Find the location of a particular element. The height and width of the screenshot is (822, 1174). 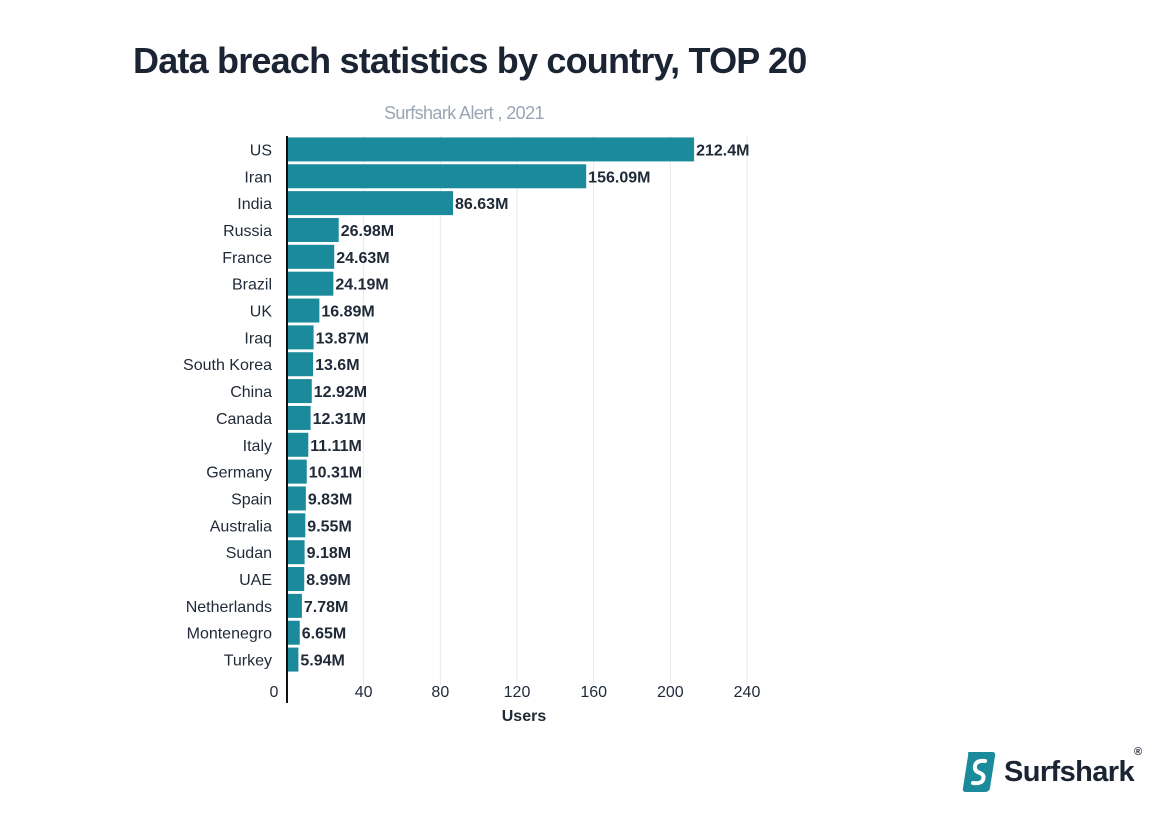

x-tick-labels: 0 40 80 120 160 200 240 is located at coordinates (515, 692).